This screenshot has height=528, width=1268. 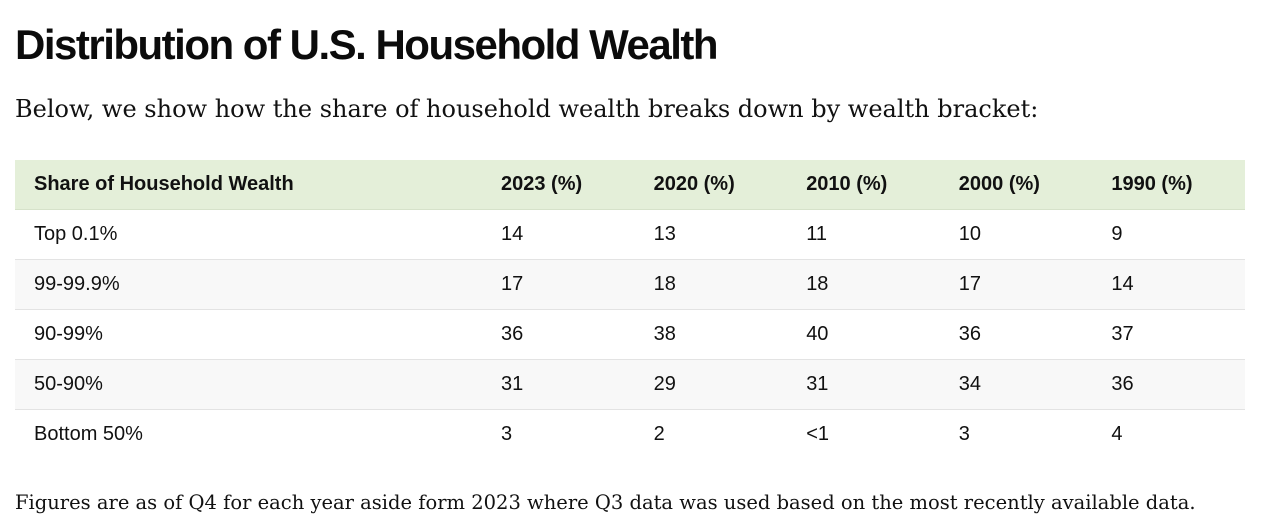 What do you see at coordinates (630, 335) in the screenshot?
I see `table-row: 90-99% 36 38 40 36 37` at bounding box center [630, 335].